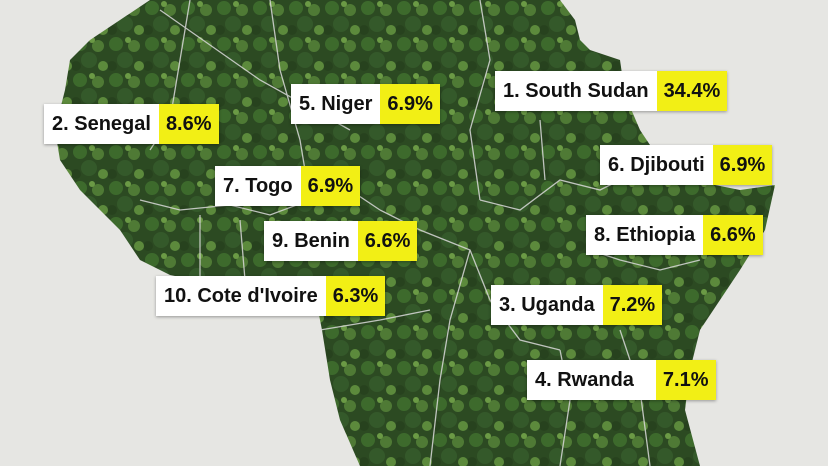 This screenshot has width=828, height=466. I want to click on percentage-value: 34.4%, so click(692, 91).